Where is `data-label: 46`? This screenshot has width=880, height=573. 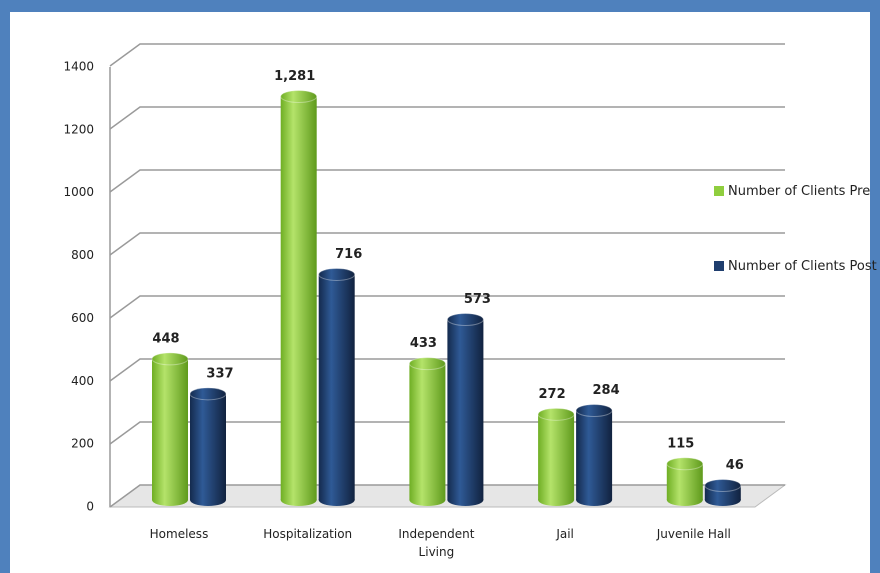 data-label: 46 is located at coordinates (735, 465).